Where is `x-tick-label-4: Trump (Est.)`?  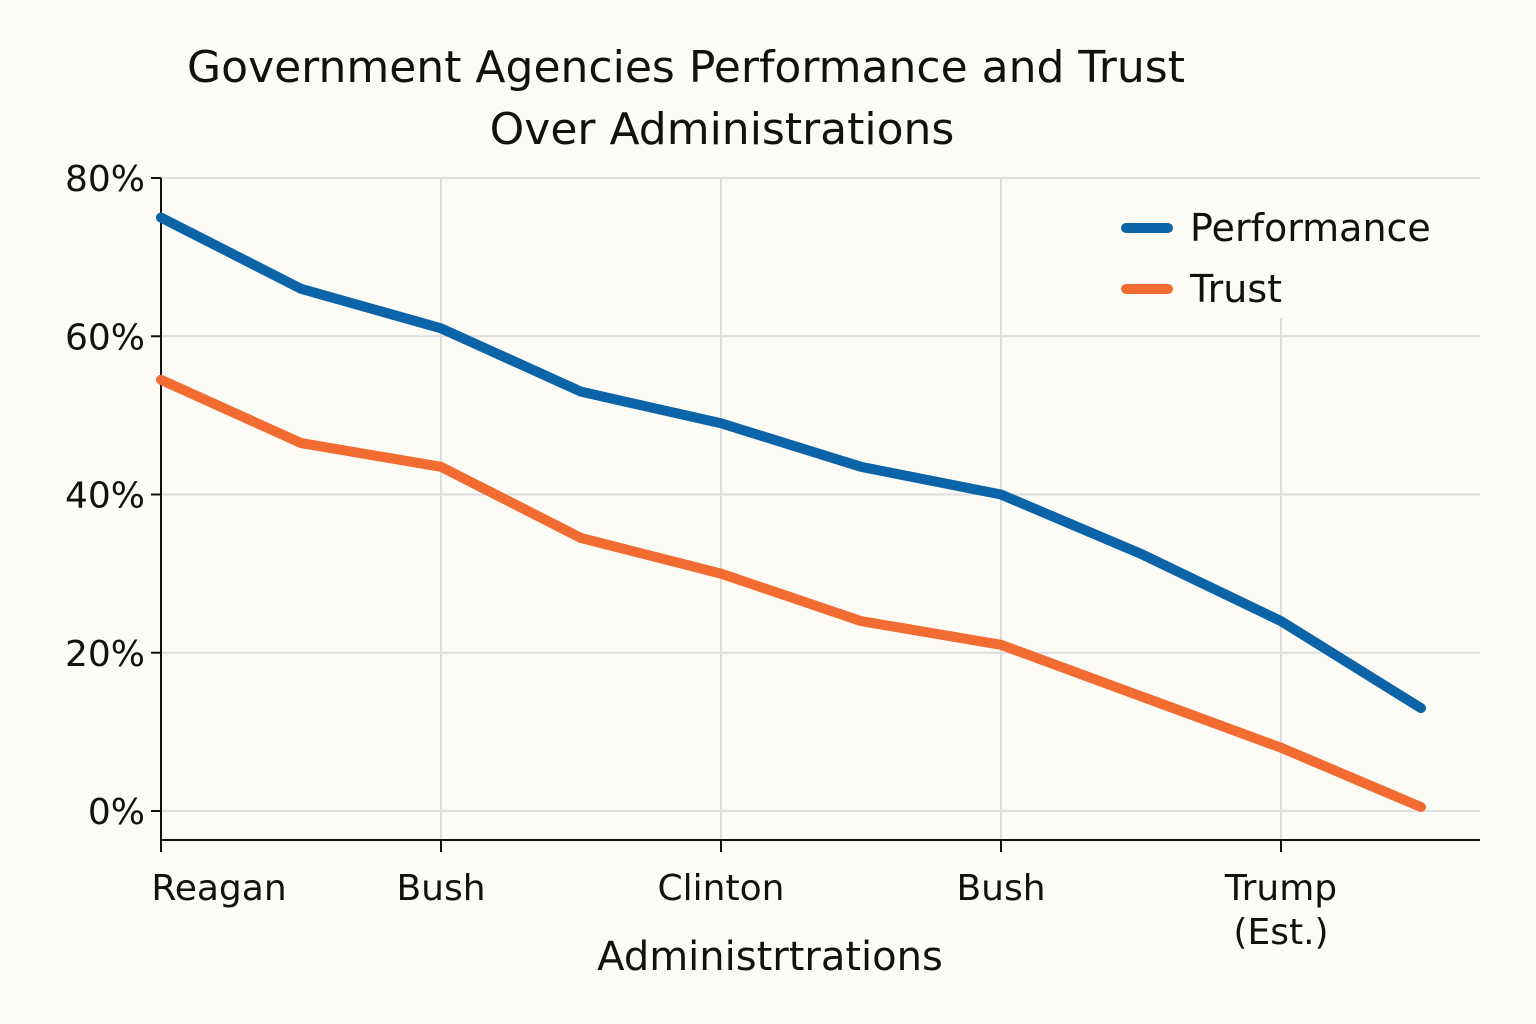
x-tick-label-4: Trump (Est.) is located at coordinates (1280, 910).